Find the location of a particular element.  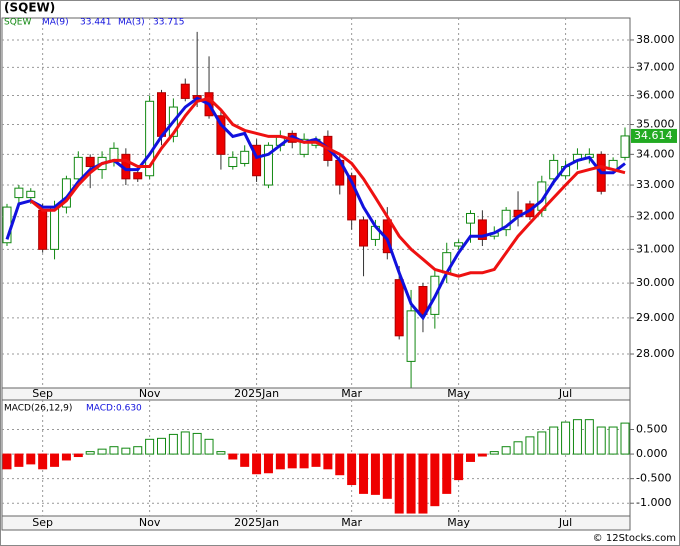

legend-entry: MA(9) is located at coordinates (55, 23).